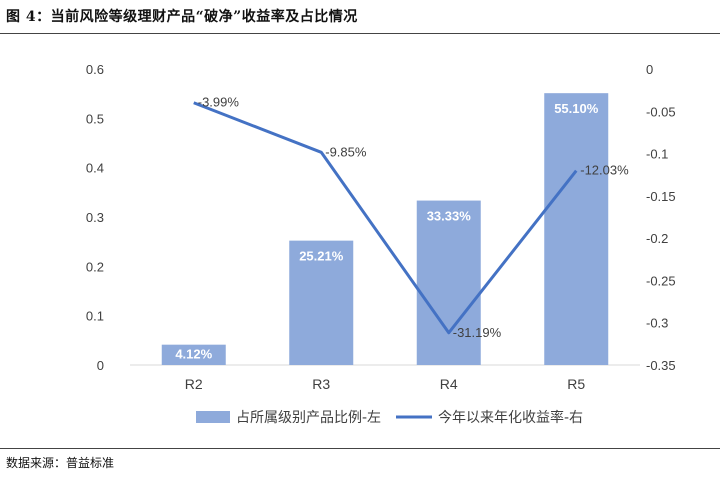 The height and width of the screenshot is (478, 720). I want to click on right-tick-label: -0.25, so click(661, 280).